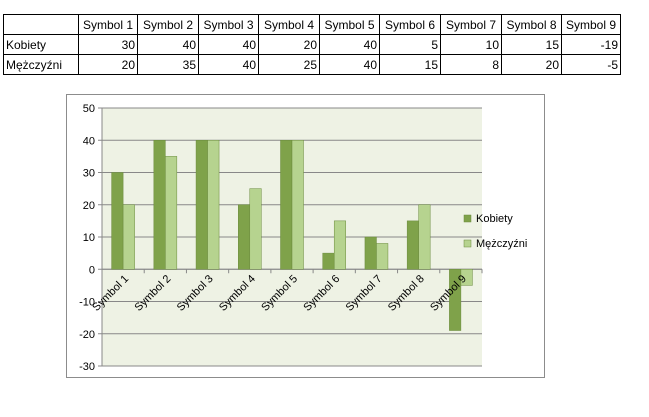  Describe the element at coordinates (41, 44) in the screenshot. I see `row-label: Kobiety` at that location.